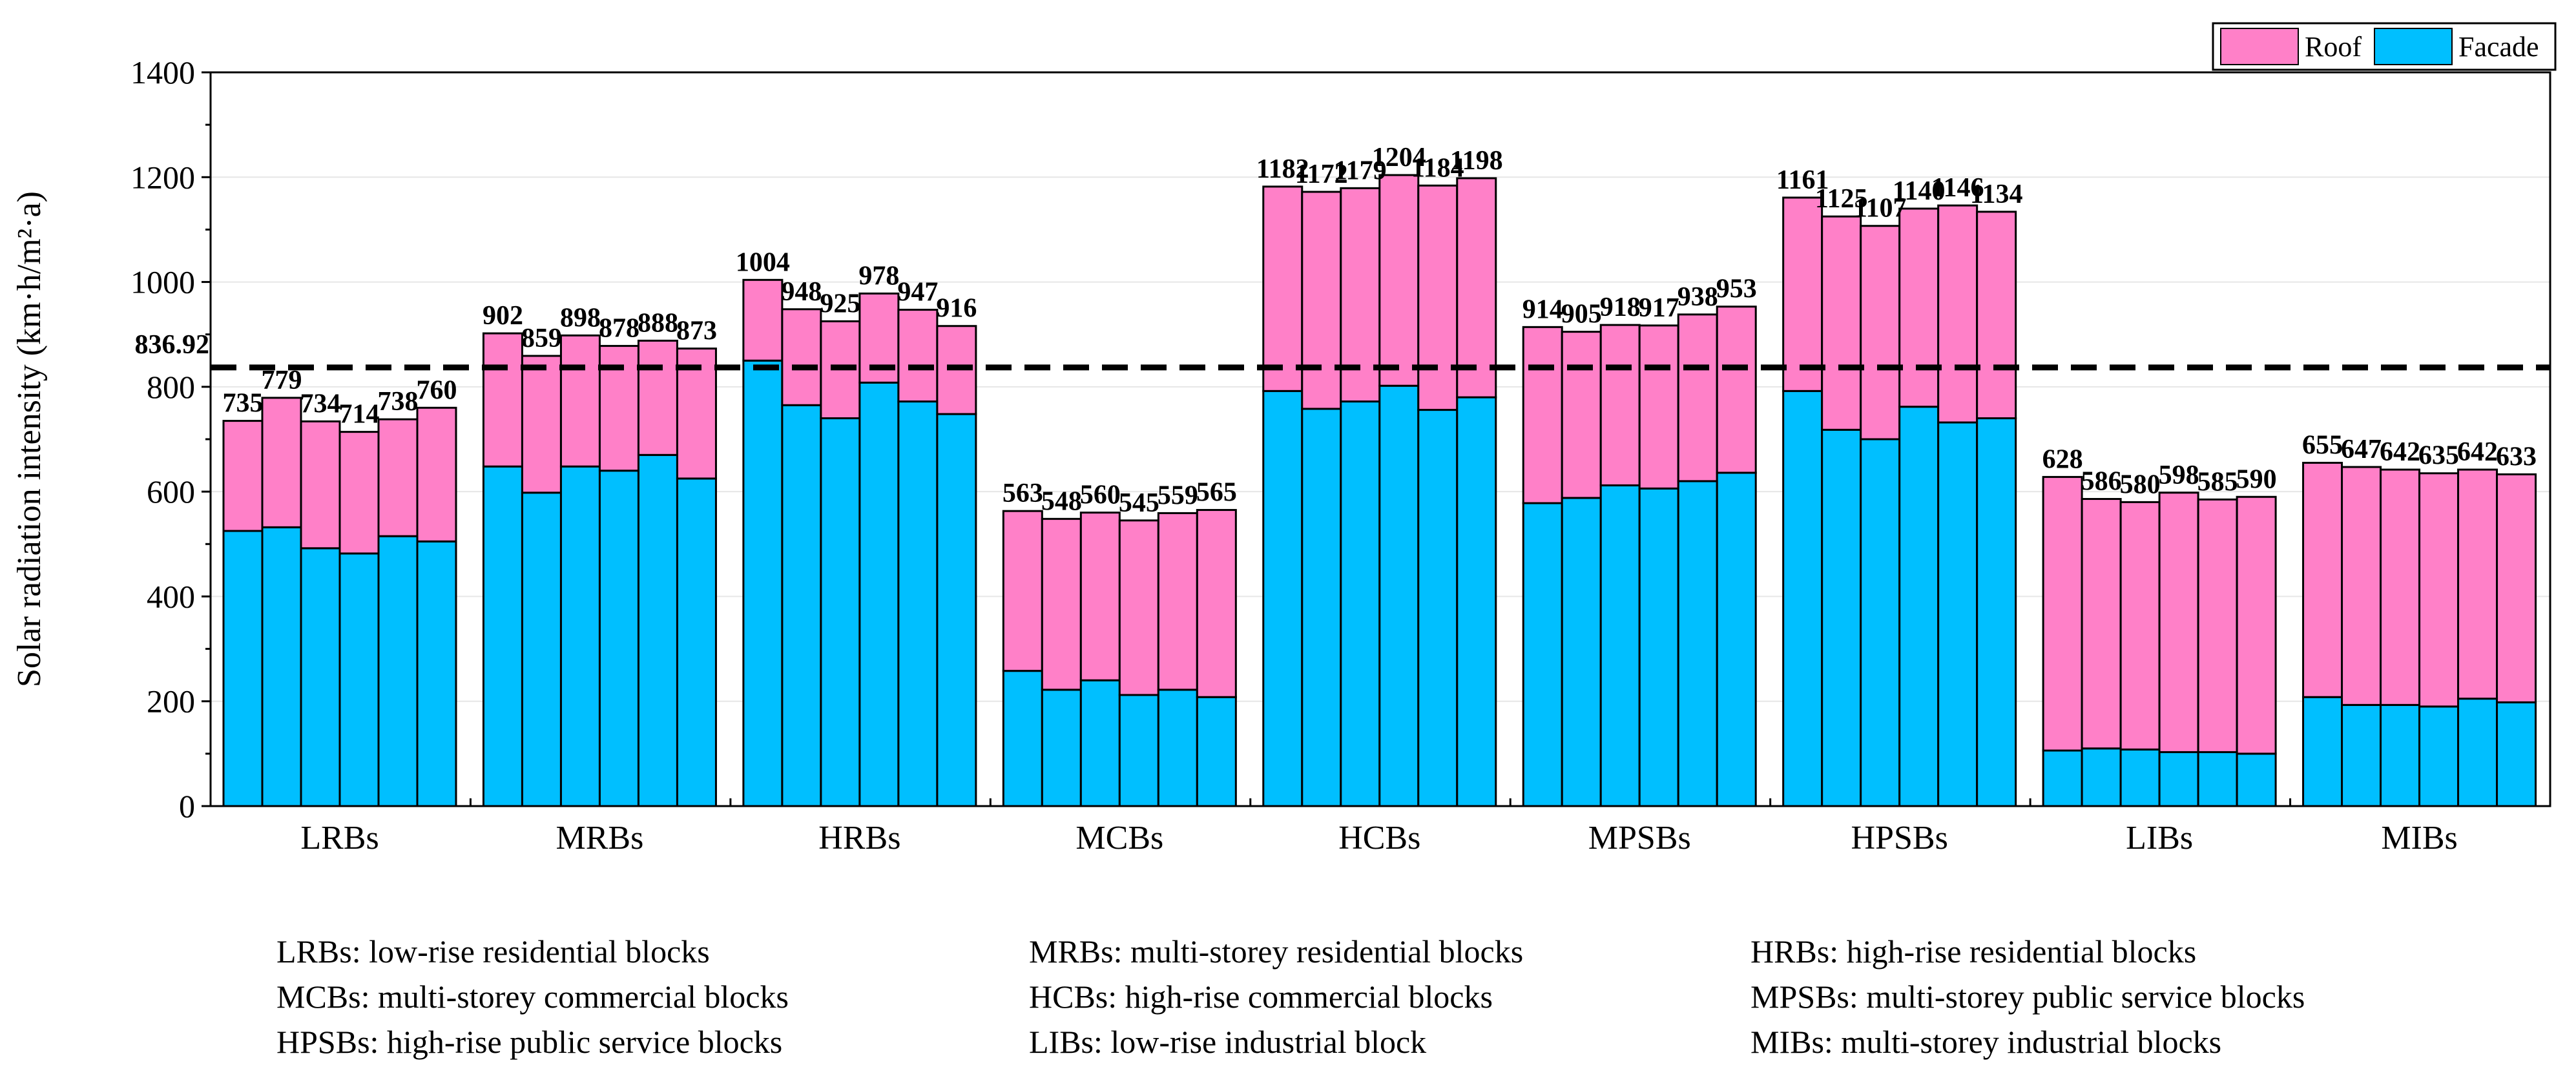 The width and height of the screenshot is (2576, 1089). What do you see at coordinates (658, 323) in the screenshot?
I see `data-label: 888` at bounding box center [658, 323].